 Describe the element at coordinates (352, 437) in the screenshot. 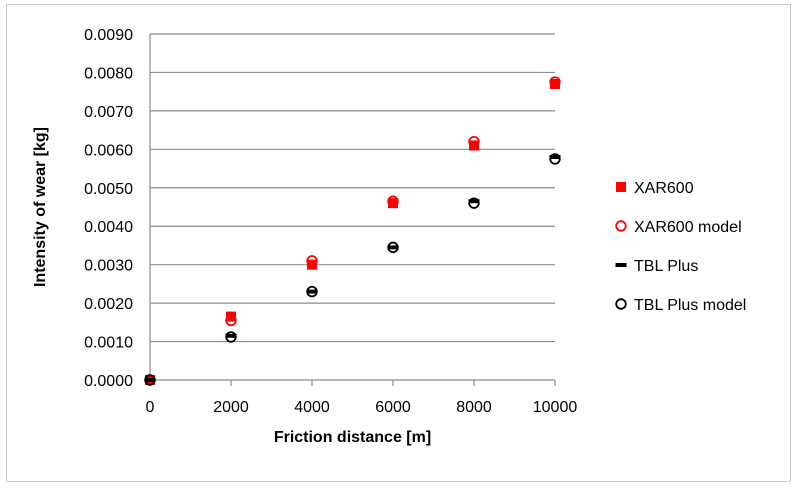

I see `x-axis-title: Friction distance [m]` at that location.